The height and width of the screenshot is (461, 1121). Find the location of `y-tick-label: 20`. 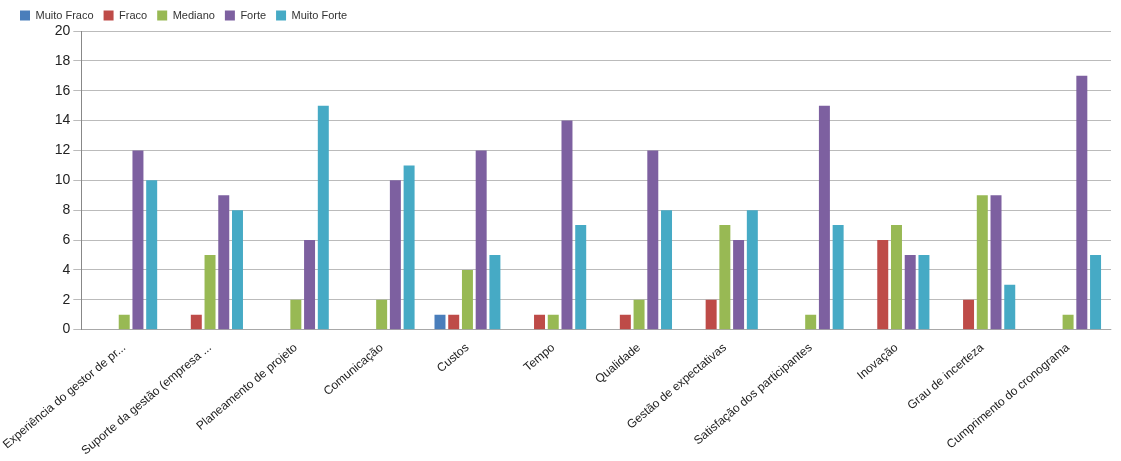

y-tick-label: 20 is located at coordinates (62, 29).